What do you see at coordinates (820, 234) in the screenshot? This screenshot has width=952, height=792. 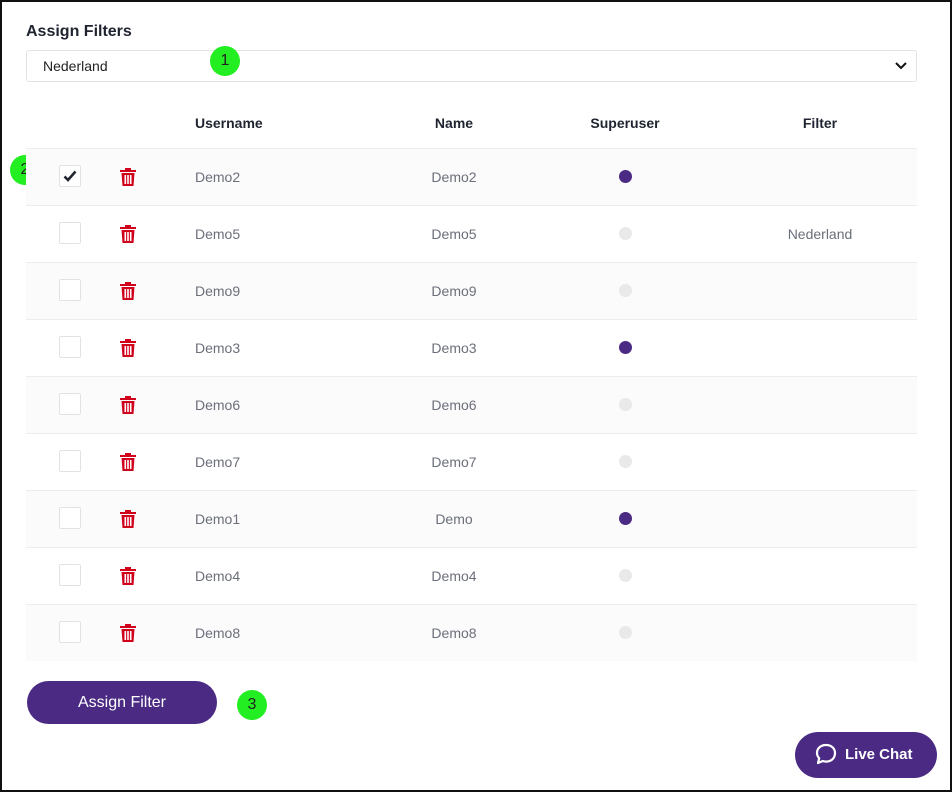 I see `cell-filter: Nederland` at bounding box center [820, 234].